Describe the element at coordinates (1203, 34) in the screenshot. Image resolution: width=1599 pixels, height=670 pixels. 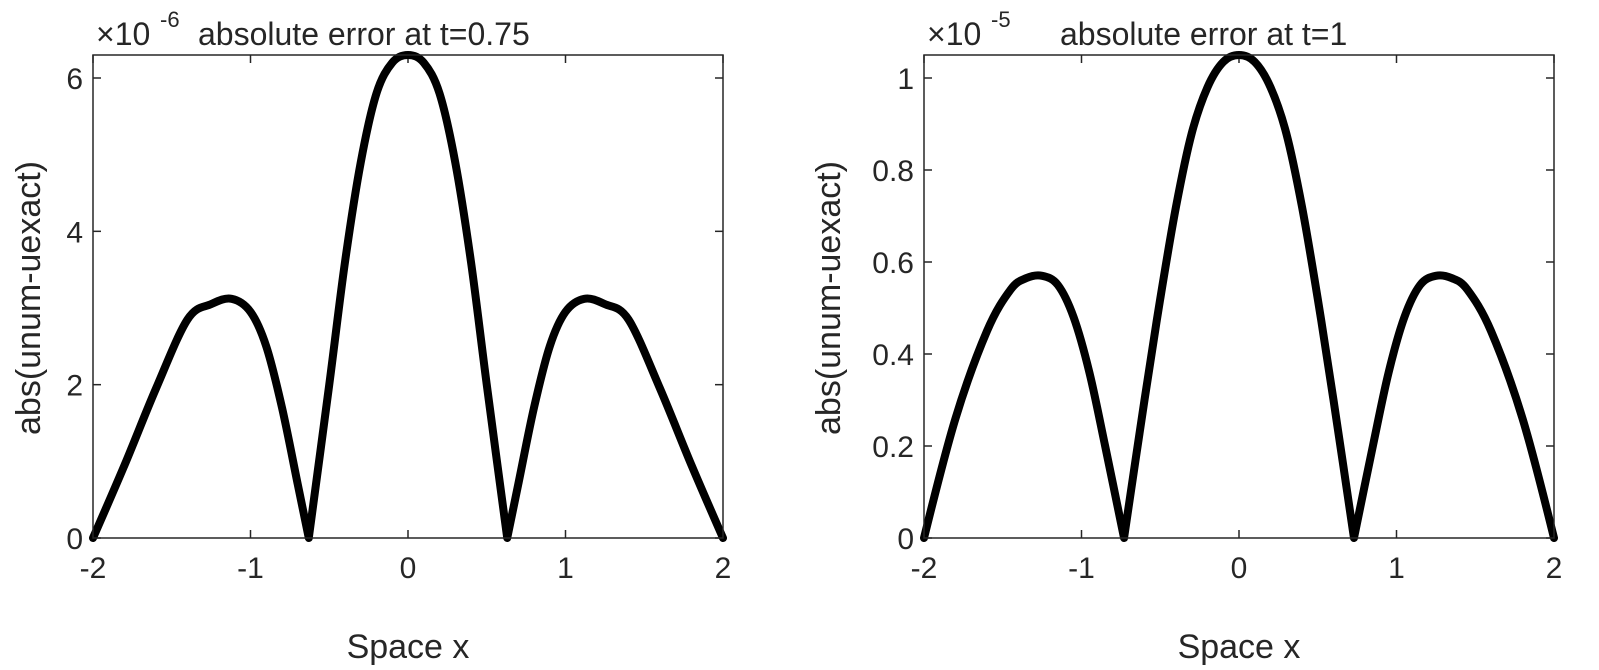
I see `chart-right-title: absolute error at t=1` at that location.